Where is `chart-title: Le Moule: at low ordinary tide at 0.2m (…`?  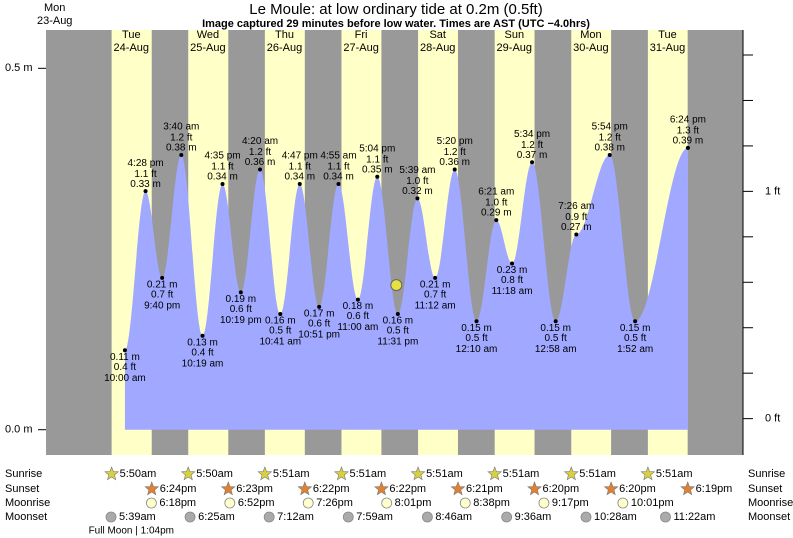 chart-title: Le Moule: at low ordinary tide at 0.2m (… is located at coordinates (395, 9).